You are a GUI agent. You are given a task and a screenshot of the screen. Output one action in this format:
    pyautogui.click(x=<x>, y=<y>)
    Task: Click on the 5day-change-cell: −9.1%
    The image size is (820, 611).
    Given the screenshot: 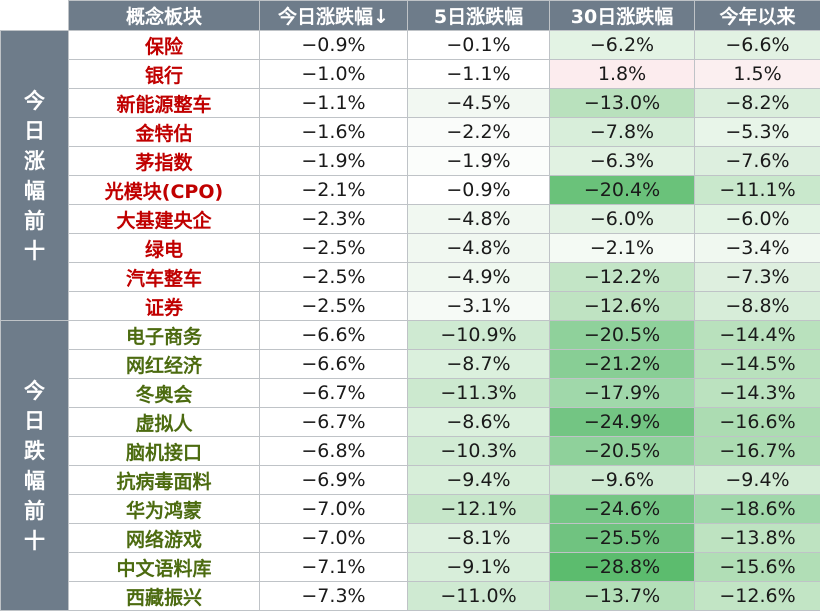 What is the action you would take?
    pyautogui.click(x=479, y=567)
    